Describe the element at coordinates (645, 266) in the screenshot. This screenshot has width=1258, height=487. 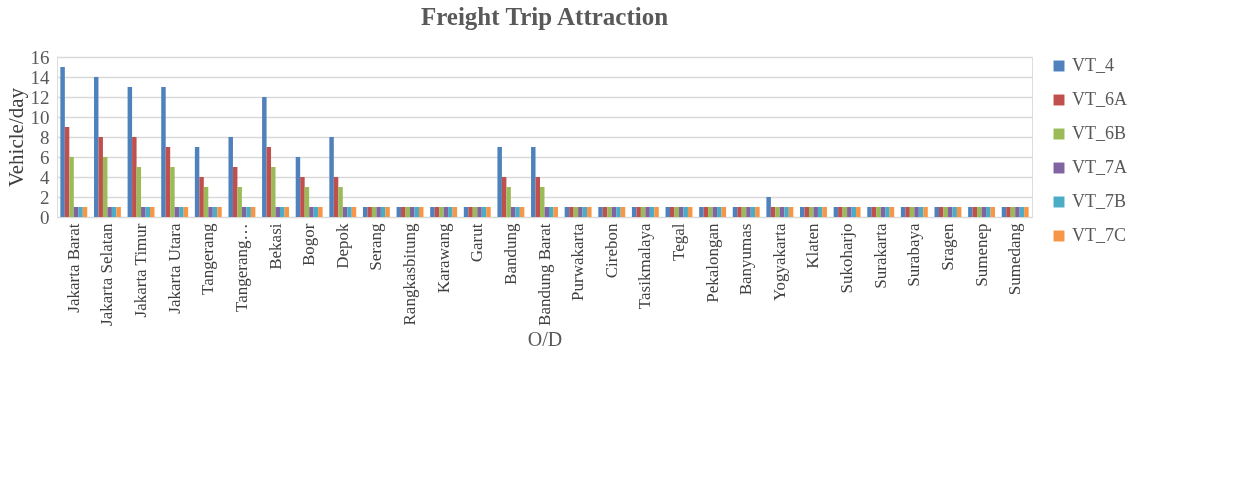
I see `x-tick-label: Tasikmalaya` at that location.